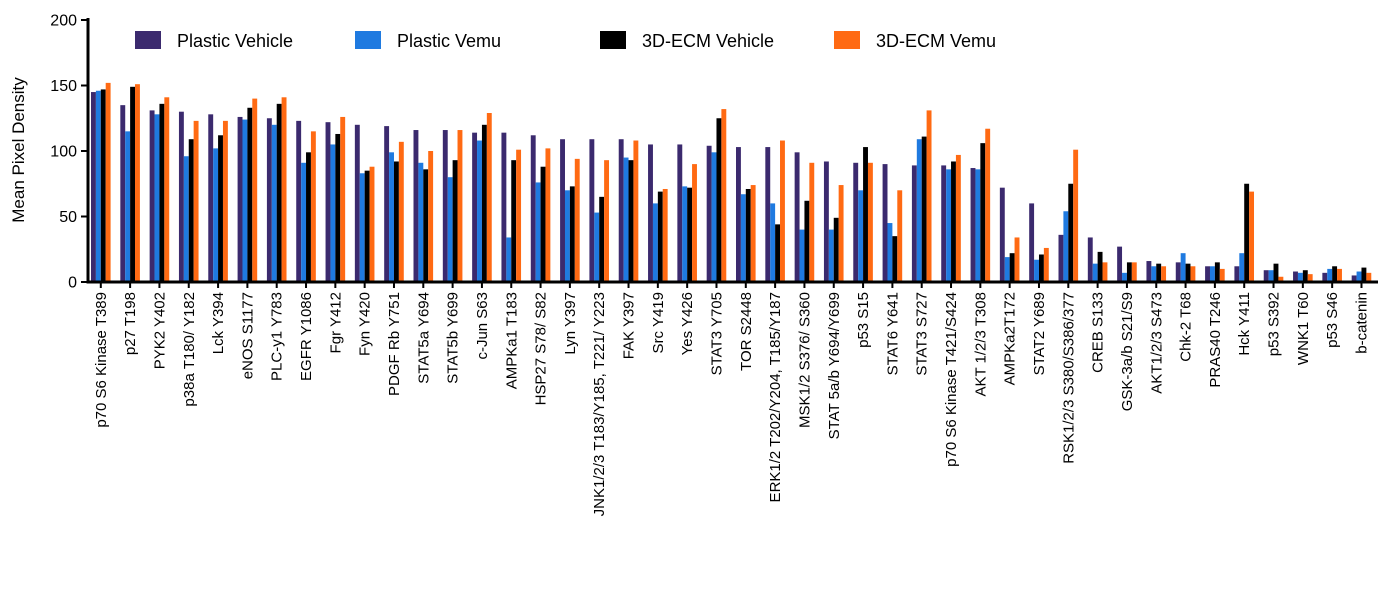 This screenshot has width=1380, height=590. Describe the element at coordinates (68, 217) in the screenshot. I see `y-tick-label: 50` at that location.